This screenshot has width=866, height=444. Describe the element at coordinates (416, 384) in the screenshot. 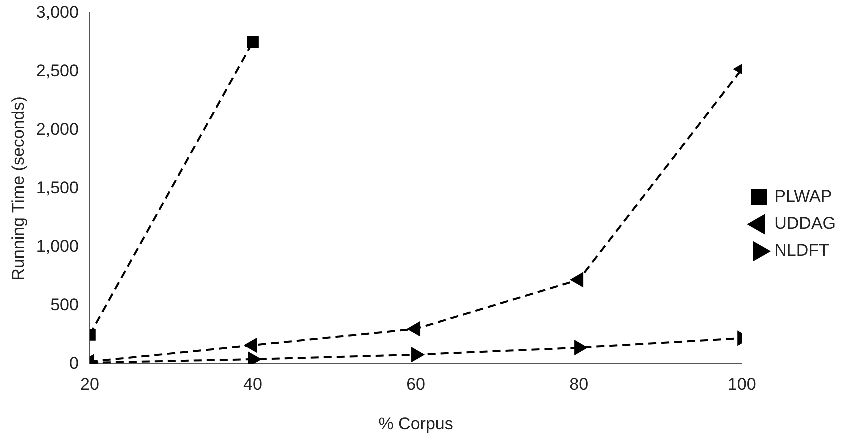

I see `x-tick-label: 60` at that location.